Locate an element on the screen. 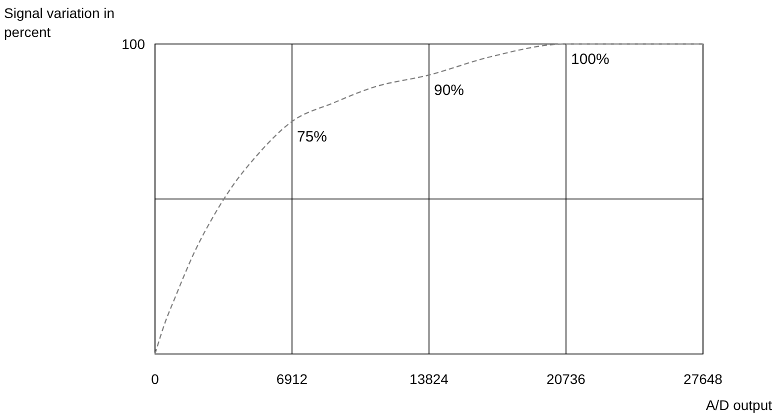  x-tick-label: 0 is located at coordinates (155, 379).